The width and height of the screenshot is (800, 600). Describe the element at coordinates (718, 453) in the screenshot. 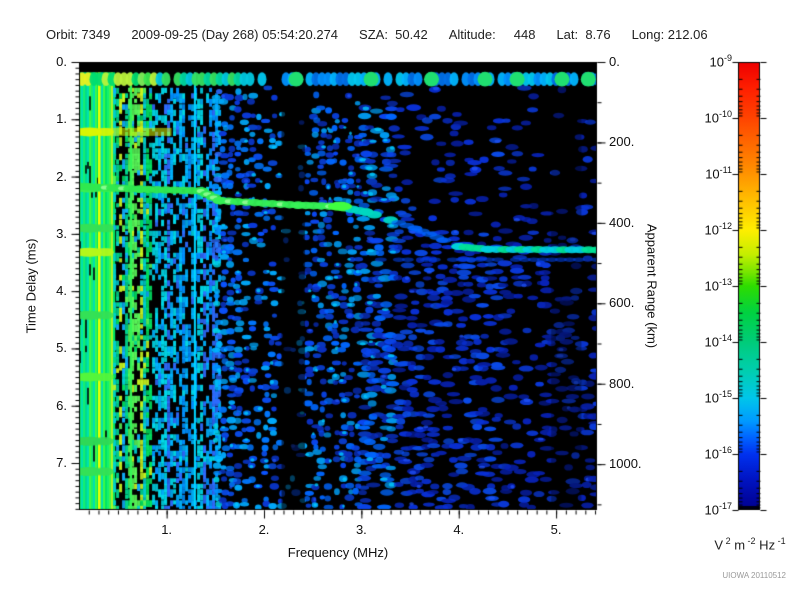

I see `colorbar-tick-label: 10-16` at that location.